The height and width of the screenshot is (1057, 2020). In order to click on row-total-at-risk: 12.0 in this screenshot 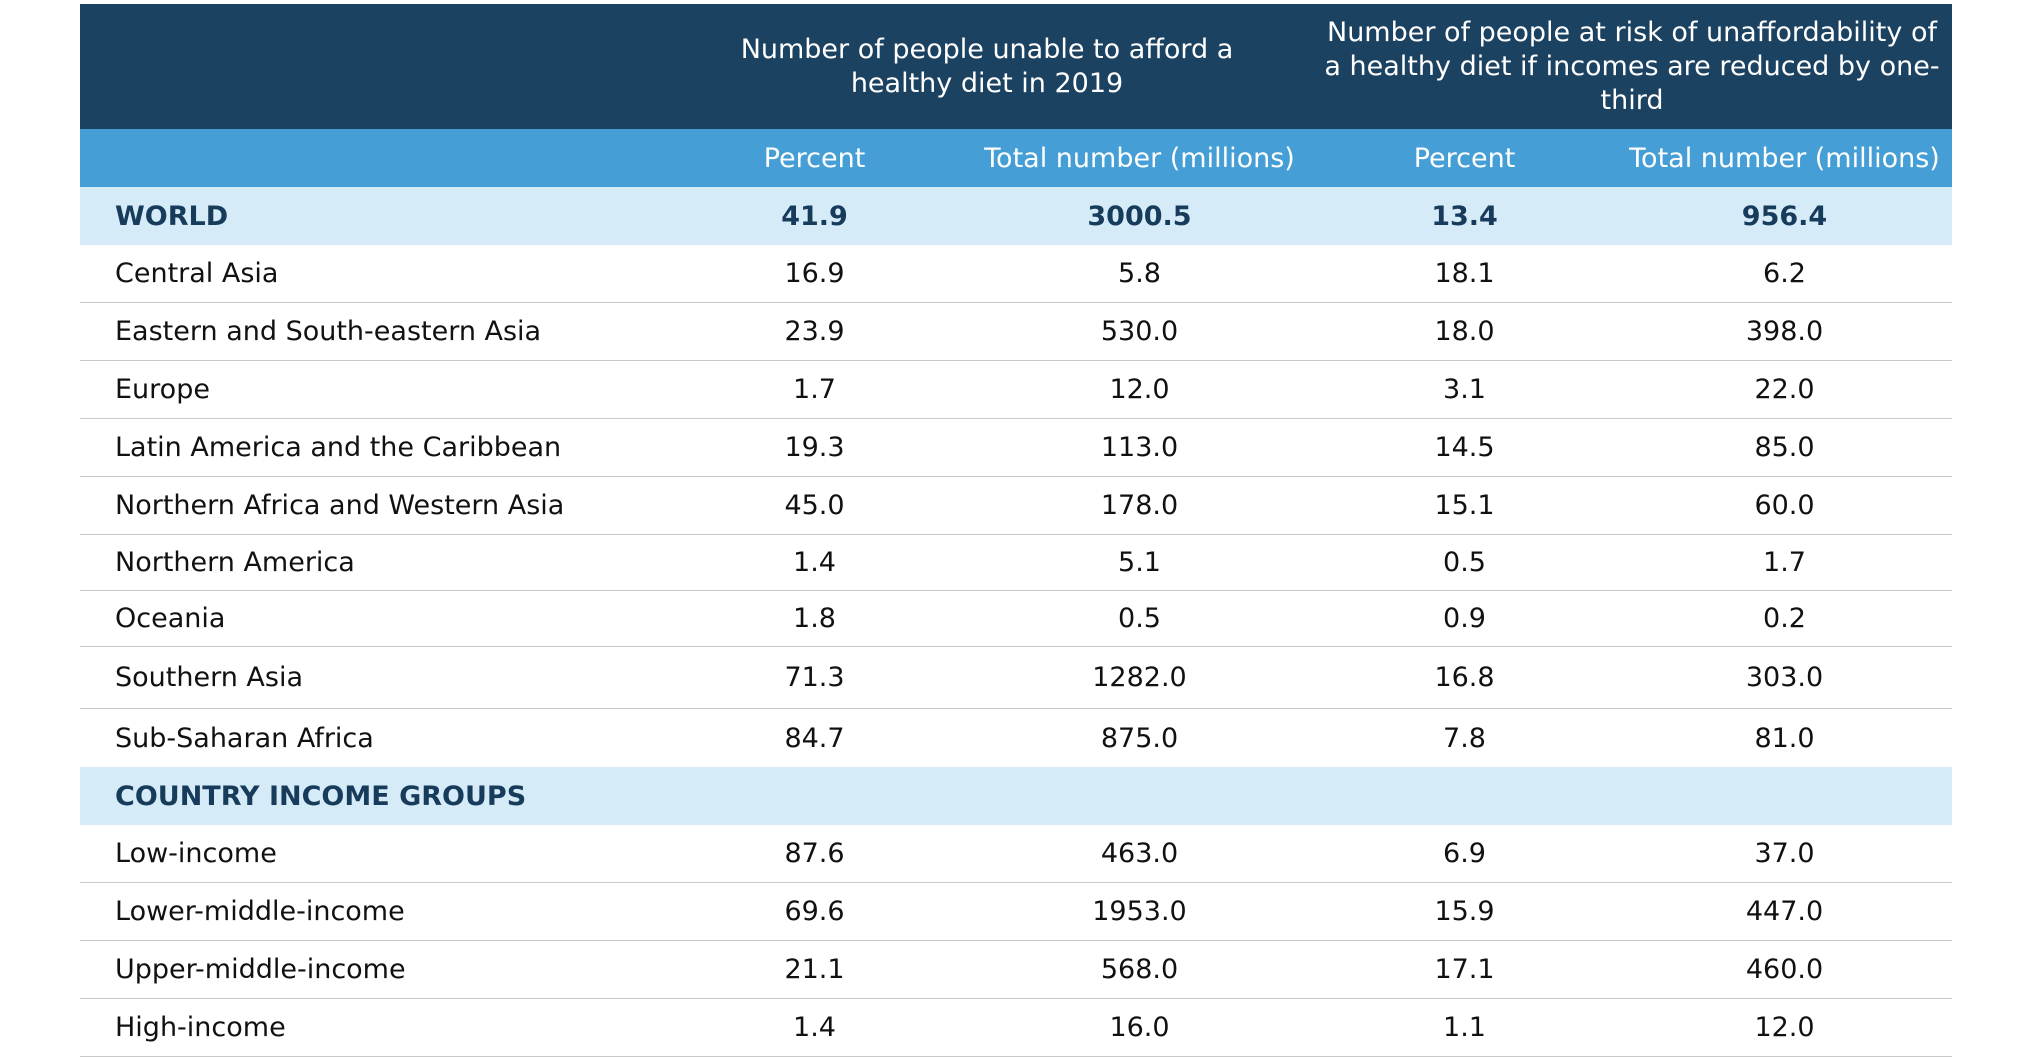, I will do `click(1784, 1027)`.